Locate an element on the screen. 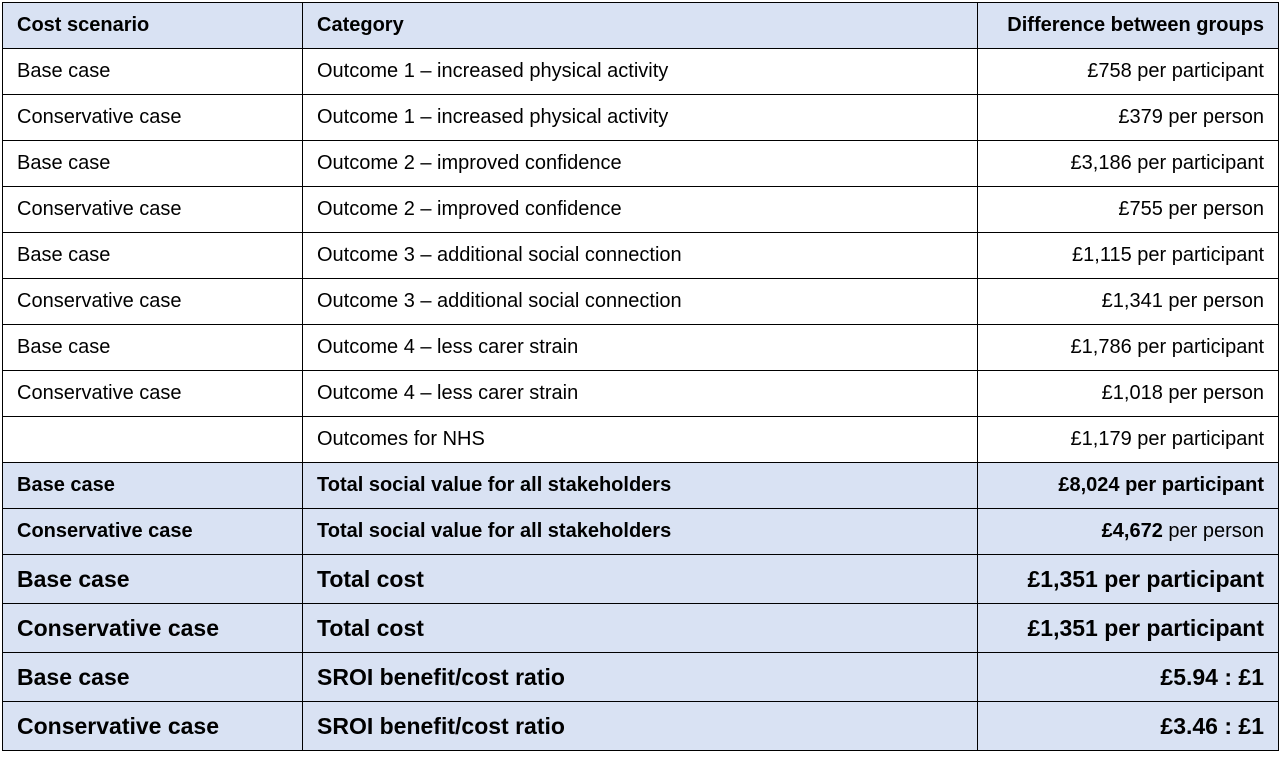 Image resolution: width=1280 pixels, height=758 pixels. cell-value-unit: per person is located at coordinates (1213, 531).